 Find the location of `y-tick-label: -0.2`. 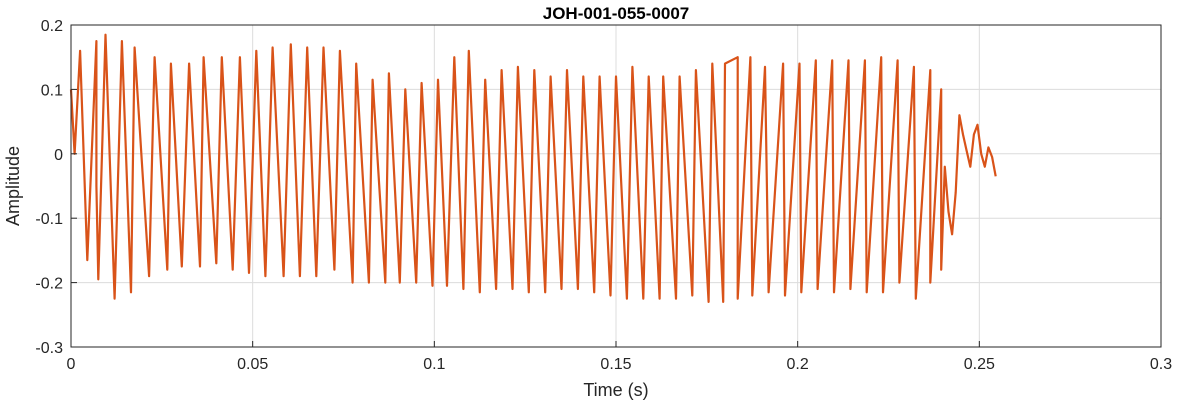

y-tick-label: -0.2 is located at coordinates (49, 284).